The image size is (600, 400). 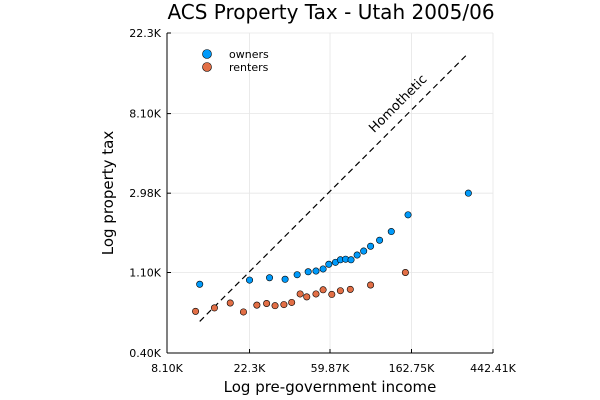 What do you see at coordinates (330, 12) in the screenshot?
I see `chart-title: ACS Property Tax - Utah 2005/06` at bounding box center [330, 12].